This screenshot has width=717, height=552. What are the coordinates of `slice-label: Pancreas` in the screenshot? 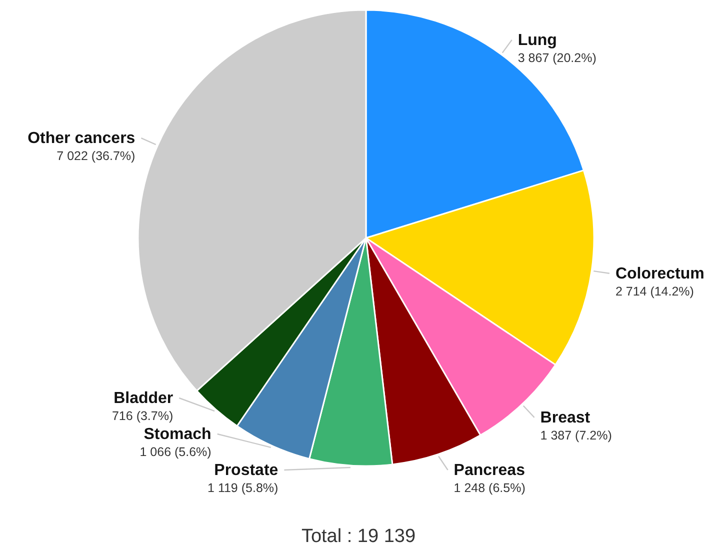 It's located at (490, 470).